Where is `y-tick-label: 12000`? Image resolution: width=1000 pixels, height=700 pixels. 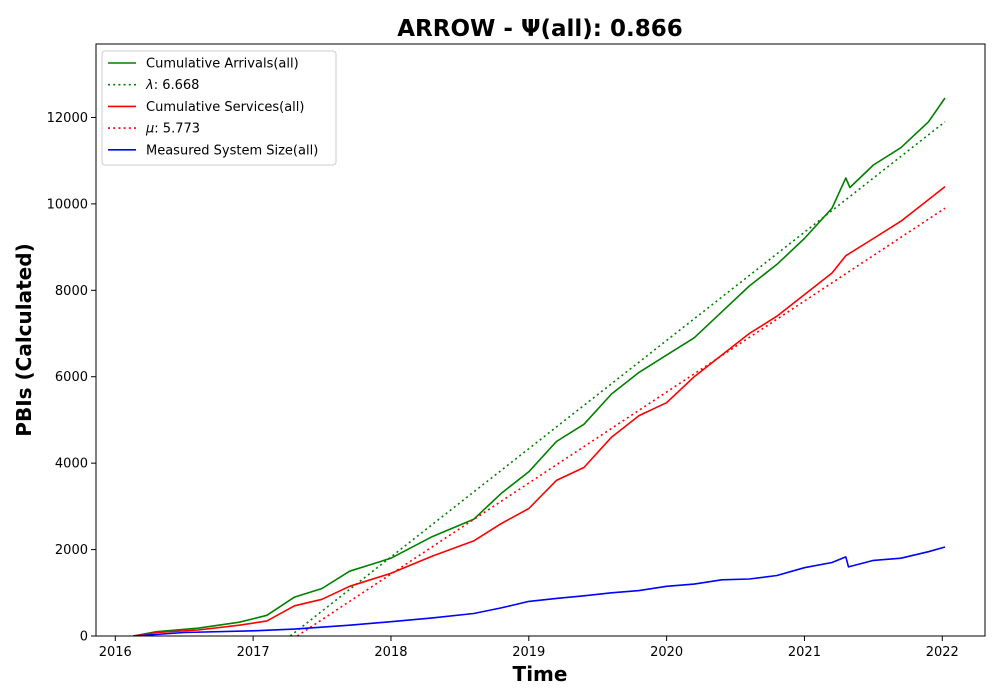 y-tick-label: 12000 is located at coordinates (67, 118).